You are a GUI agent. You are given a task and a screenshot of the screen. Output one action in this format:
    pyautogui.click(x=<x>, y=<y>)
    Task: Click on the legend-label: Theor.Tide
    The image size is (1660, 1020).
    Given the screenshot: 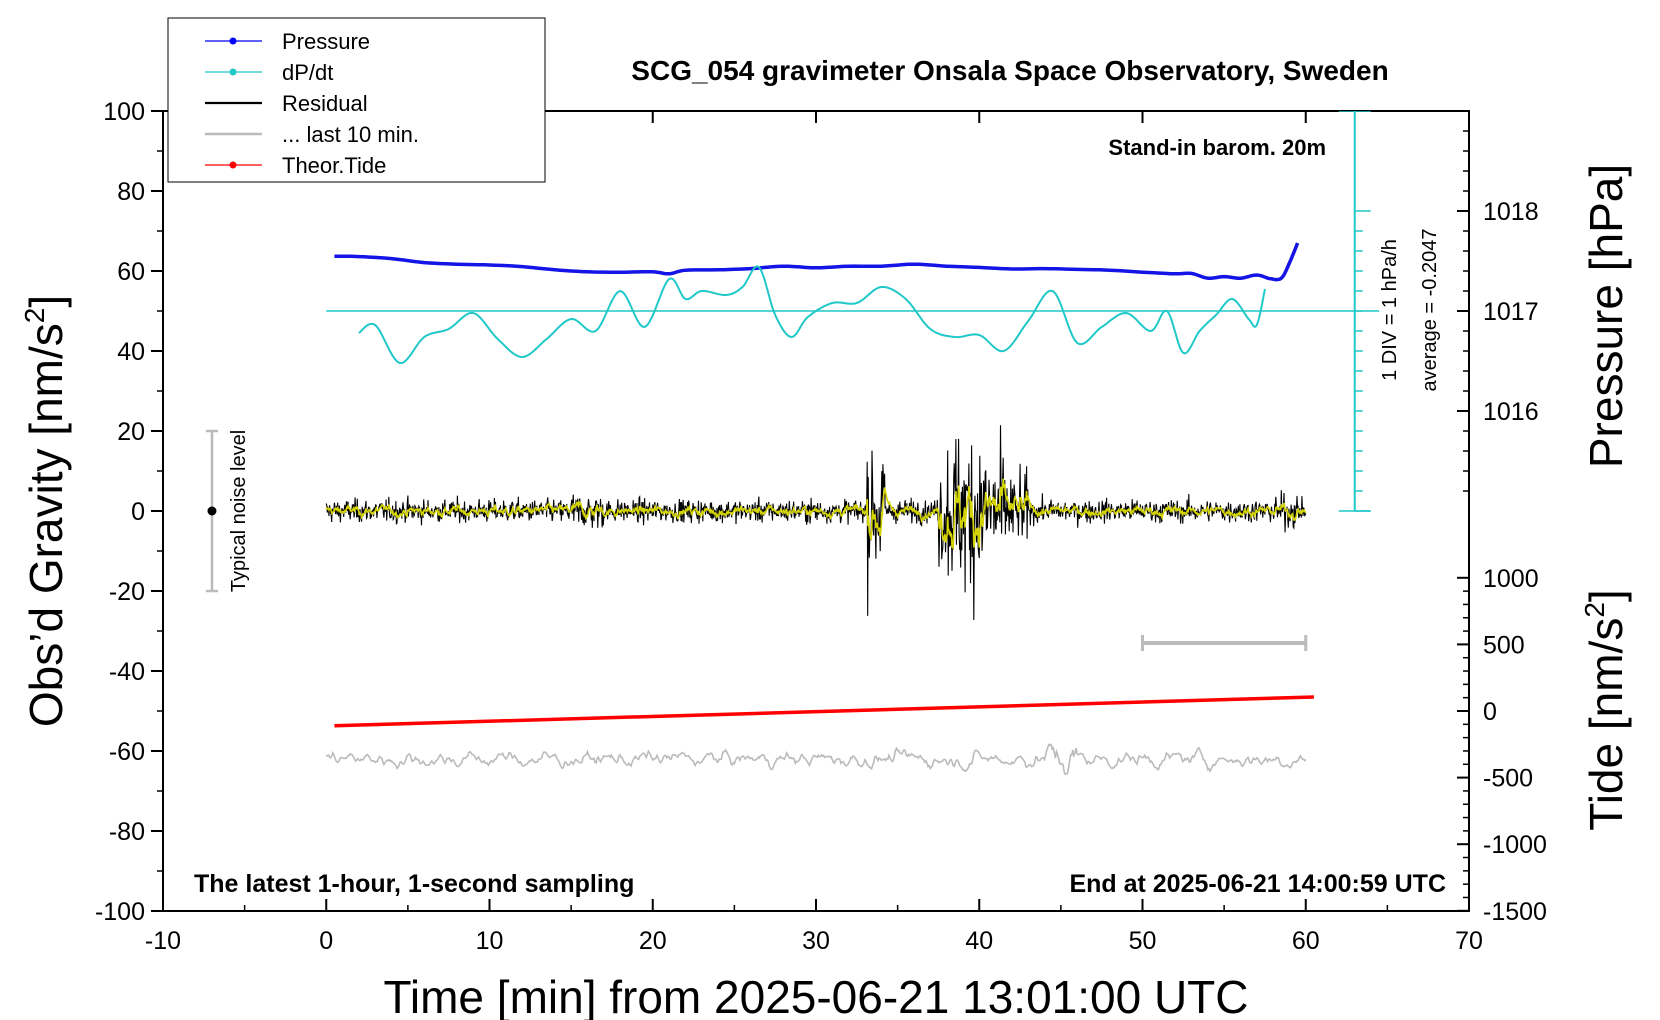 What is the action you would take?
    pyautogui.click(x=334, y=165)
    